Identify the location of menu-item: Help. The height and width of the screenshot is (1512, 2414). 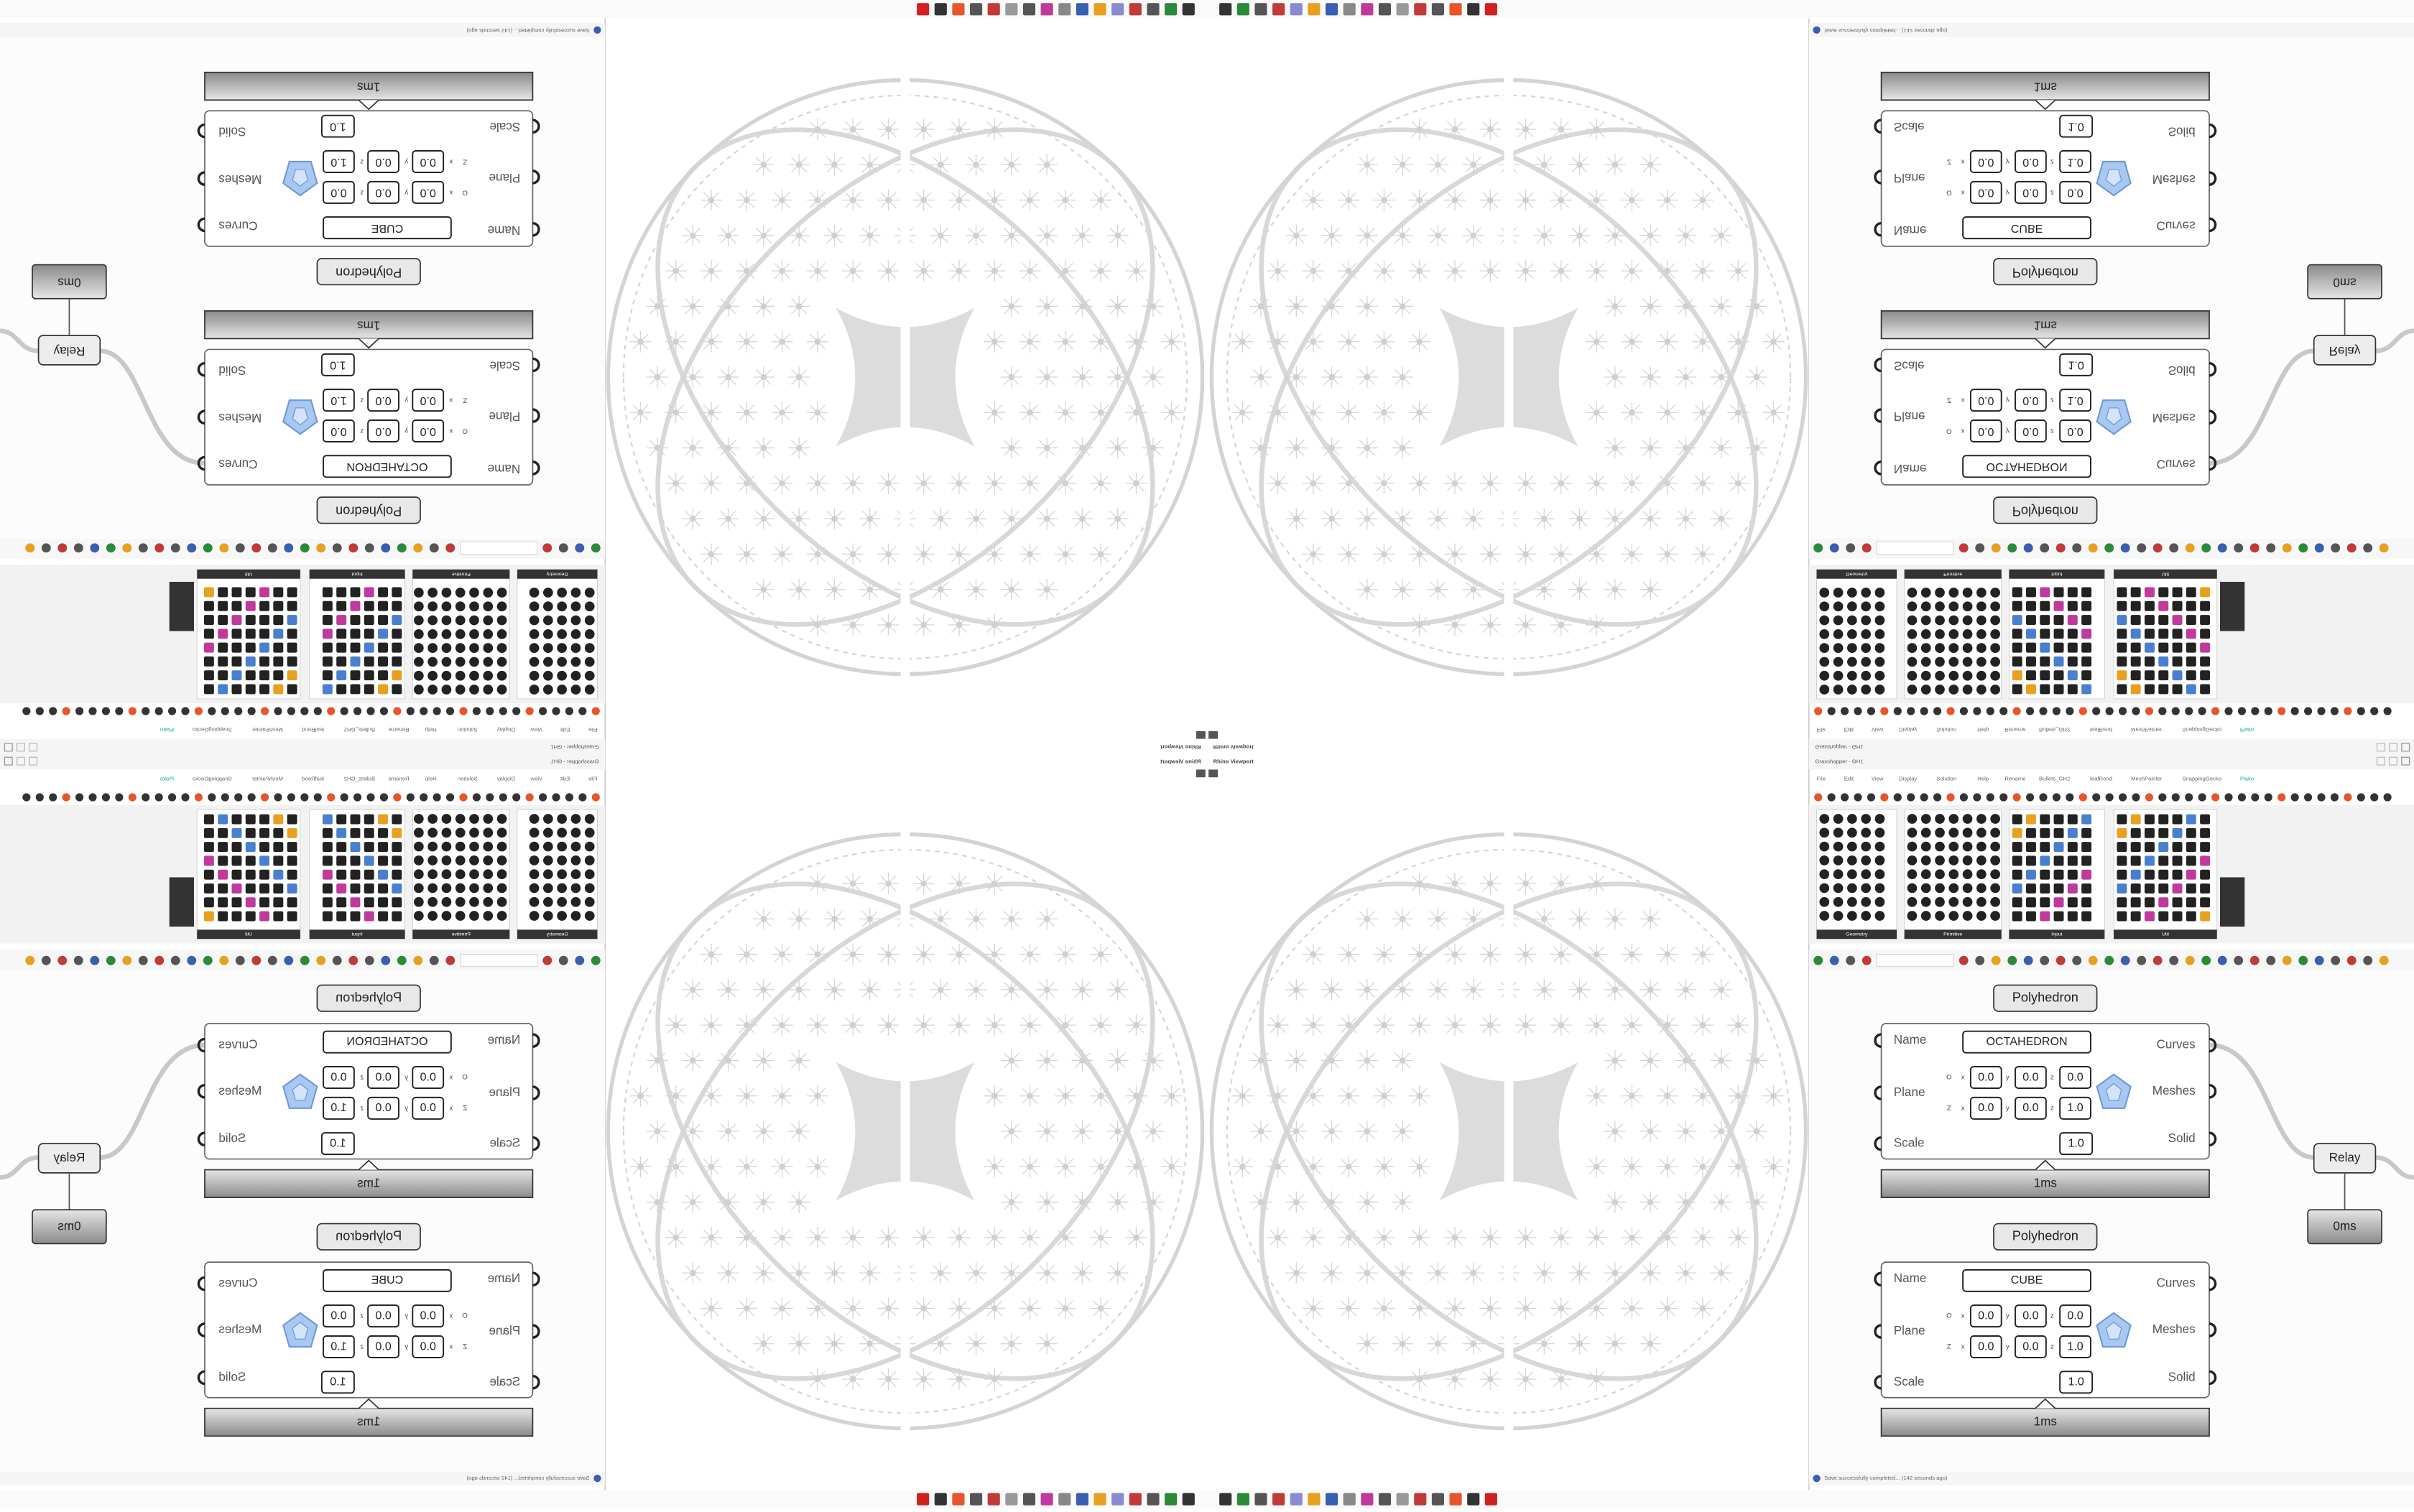
(1983, 778).